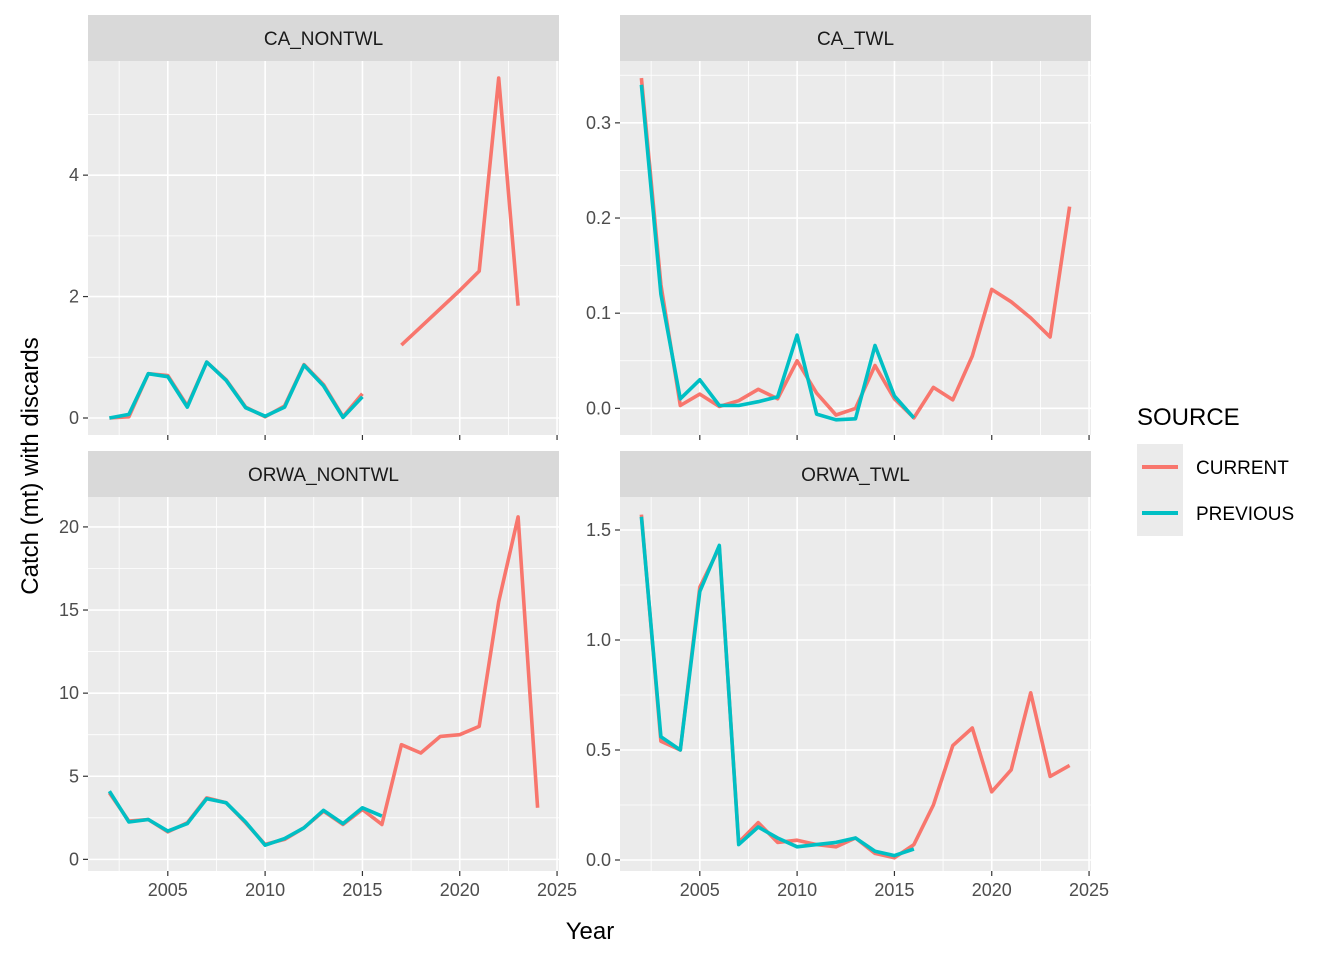 The height and width of the screenshot is (960, 1344). What do you see at coordinates (598, 530) in the screenshot?
I see `y-tick-label: 1.5` at bounding box center [598, 530].